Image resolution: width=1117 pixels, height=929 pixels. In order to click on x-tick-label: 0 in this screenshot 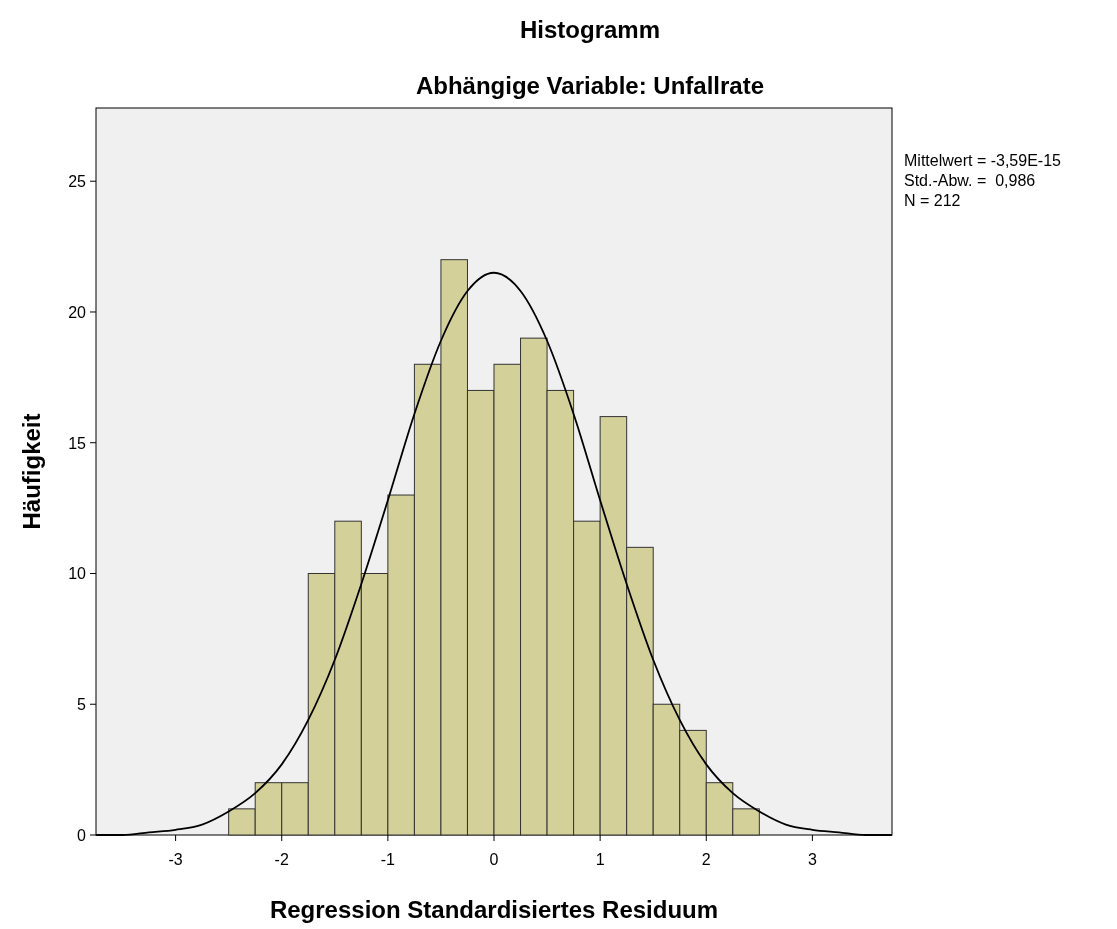, I will do `click(494, 859)`.